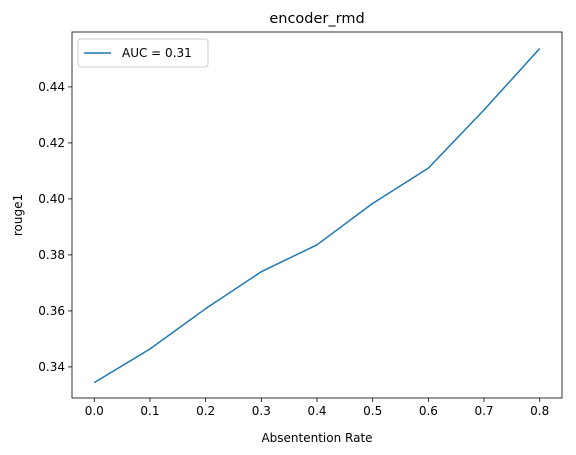 The height and width of the screenshot is (455, 576). Describe the element at coordinates (261, 411) in the screenshot. I see `x-tick-label: 0.3` at that location.